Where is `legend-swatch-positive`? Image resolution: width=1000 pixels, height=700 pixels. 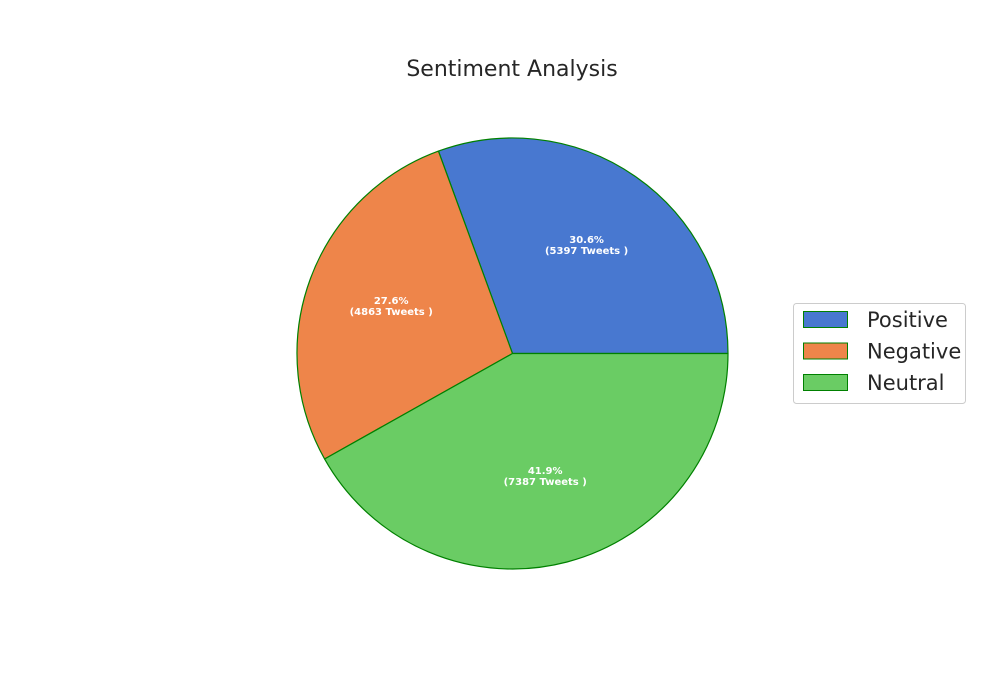 legend-swatch-positive is located at coordinates (825, 319).